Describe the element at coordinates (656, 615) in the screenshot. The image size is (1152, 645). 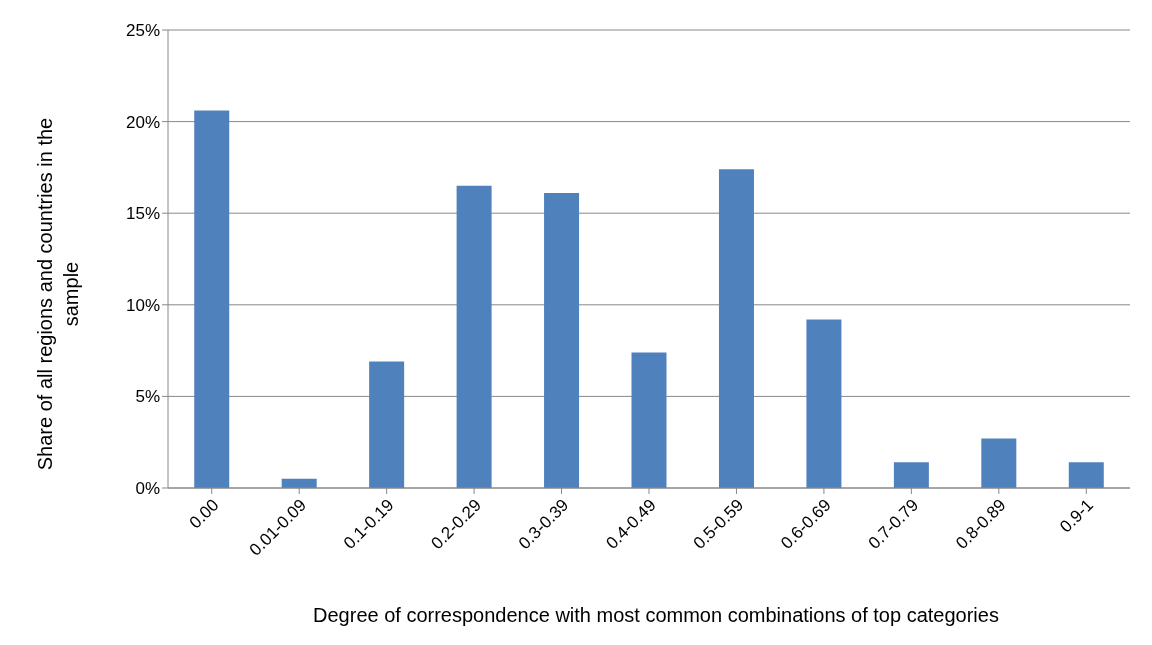
I see `x-axis-title: Degree of correspondence with most common combinations of top categories` at that location.